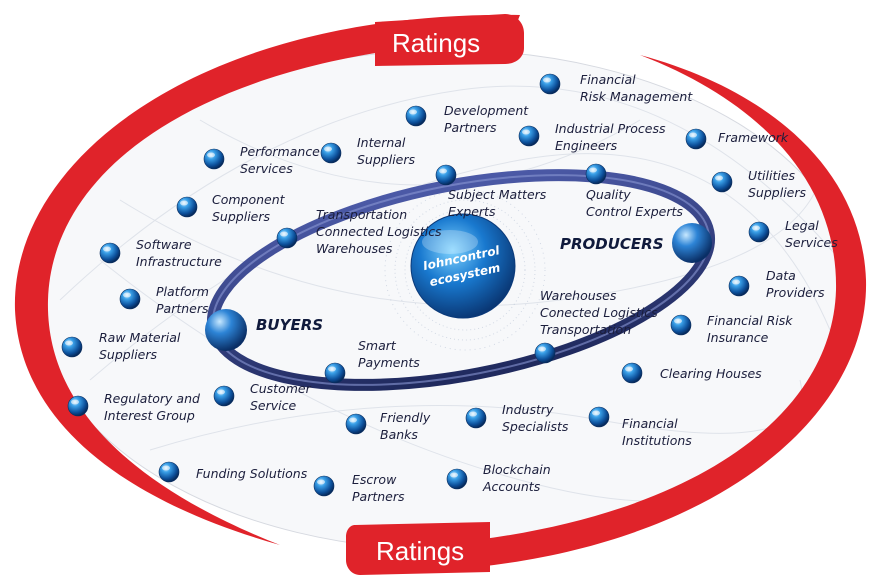  I want to click on ratings-label-bottom: Ratings, so click(420, 551).